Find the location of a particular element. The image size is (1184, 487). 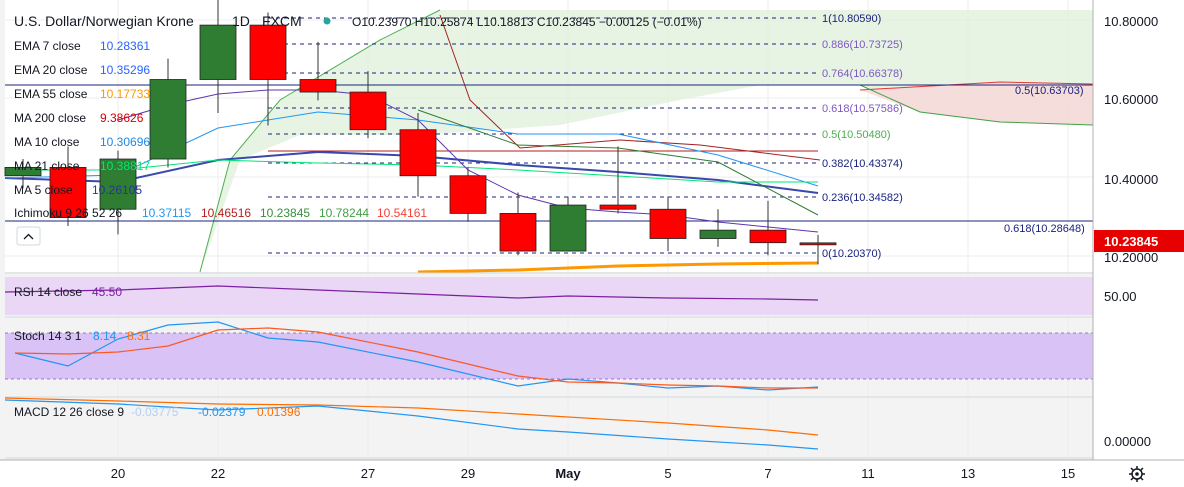

time-tick: 7 is located at coordinates (767, 473).